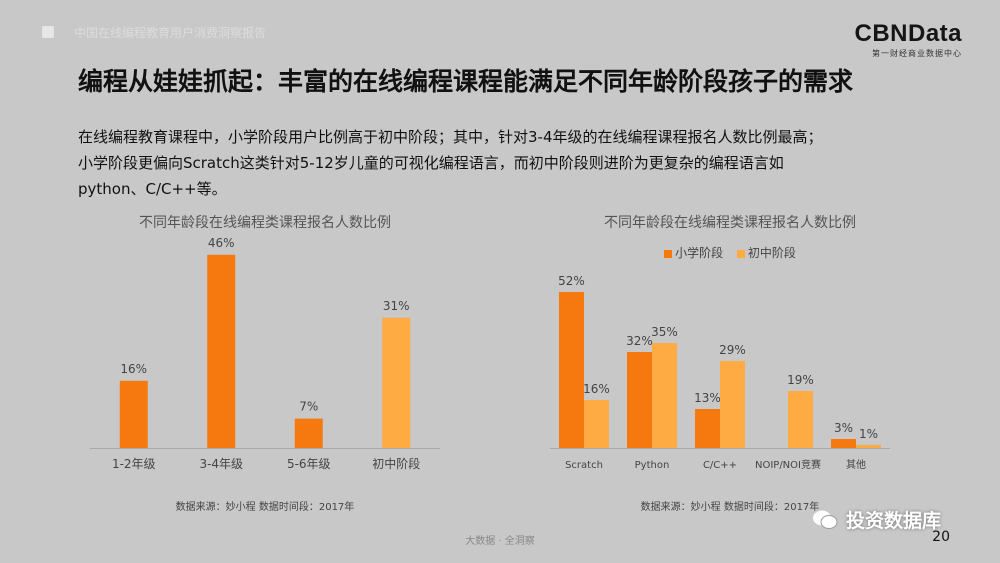 The image size is (1000, 563). What do you see at coordinates (652, 465) in the screenshot?
I see `tick-label: Python` at bounding box center [652, 465].